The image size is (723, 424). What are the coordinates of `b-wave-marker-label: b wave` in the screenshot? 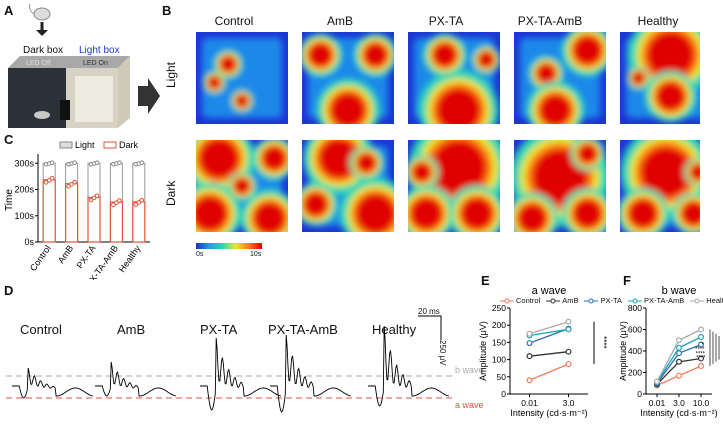 It's located at (469, 370).